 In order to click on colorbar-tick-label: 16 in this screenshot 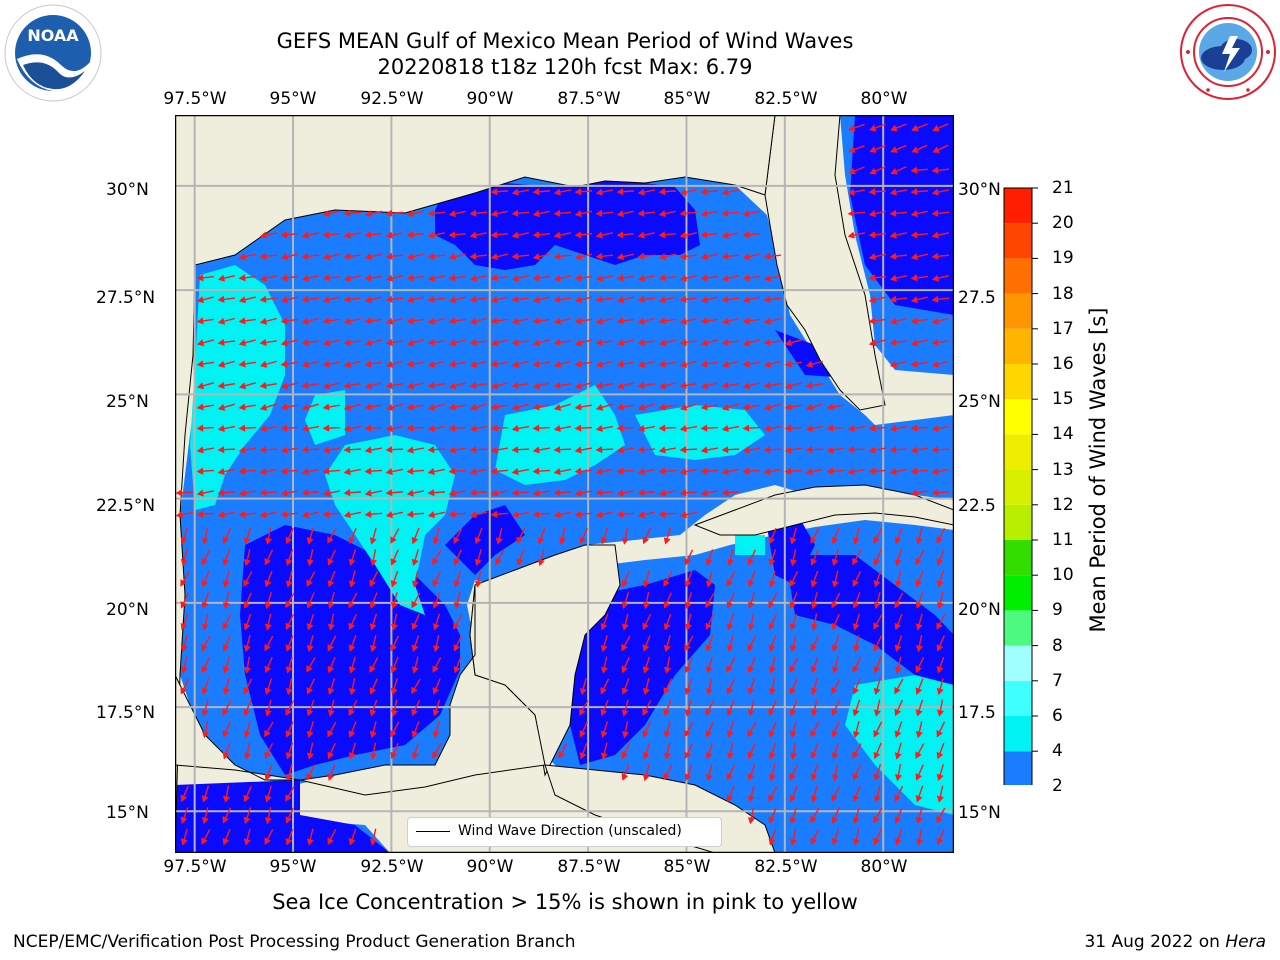, I will do `click(1063, 364)`.